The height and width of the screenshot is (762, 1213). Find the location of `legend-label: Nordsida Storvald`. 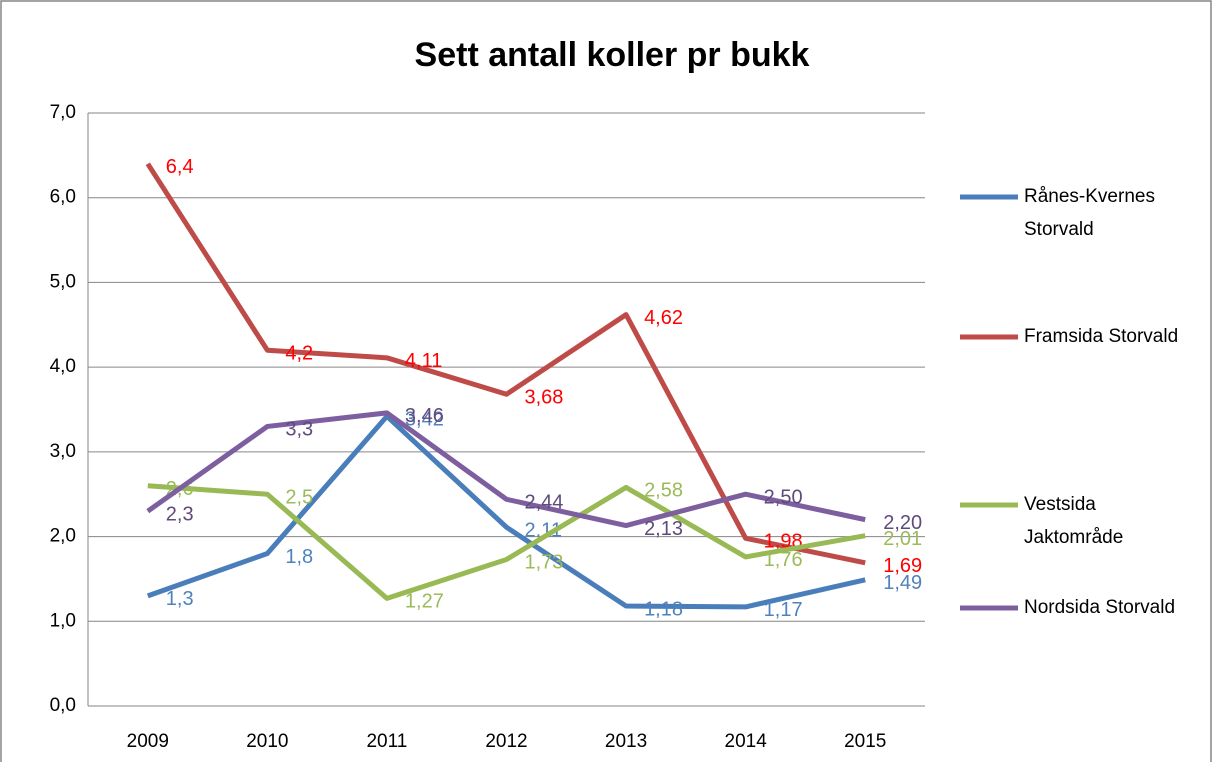

legend-label: Nordsida Storvald is located at coordinates (1100, 607).